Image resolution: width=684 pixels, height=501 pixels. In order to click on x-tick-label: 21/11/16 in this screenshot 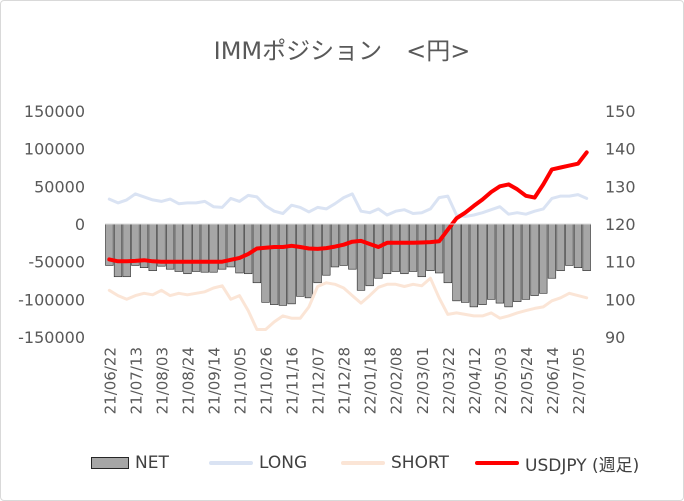, I will do `click(293, 380)`.